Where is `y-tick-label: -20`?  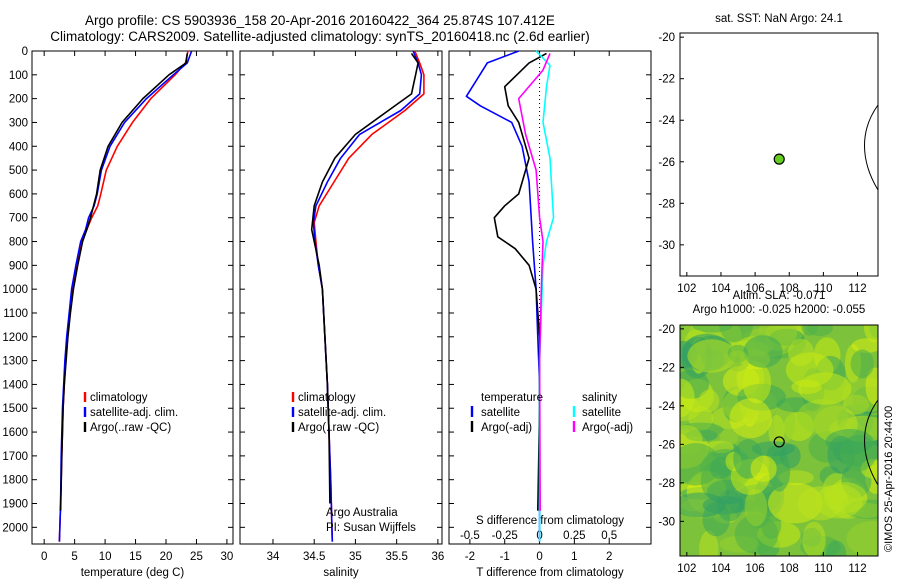
y-tick-label: -20 is located at coordinates (666, 38).